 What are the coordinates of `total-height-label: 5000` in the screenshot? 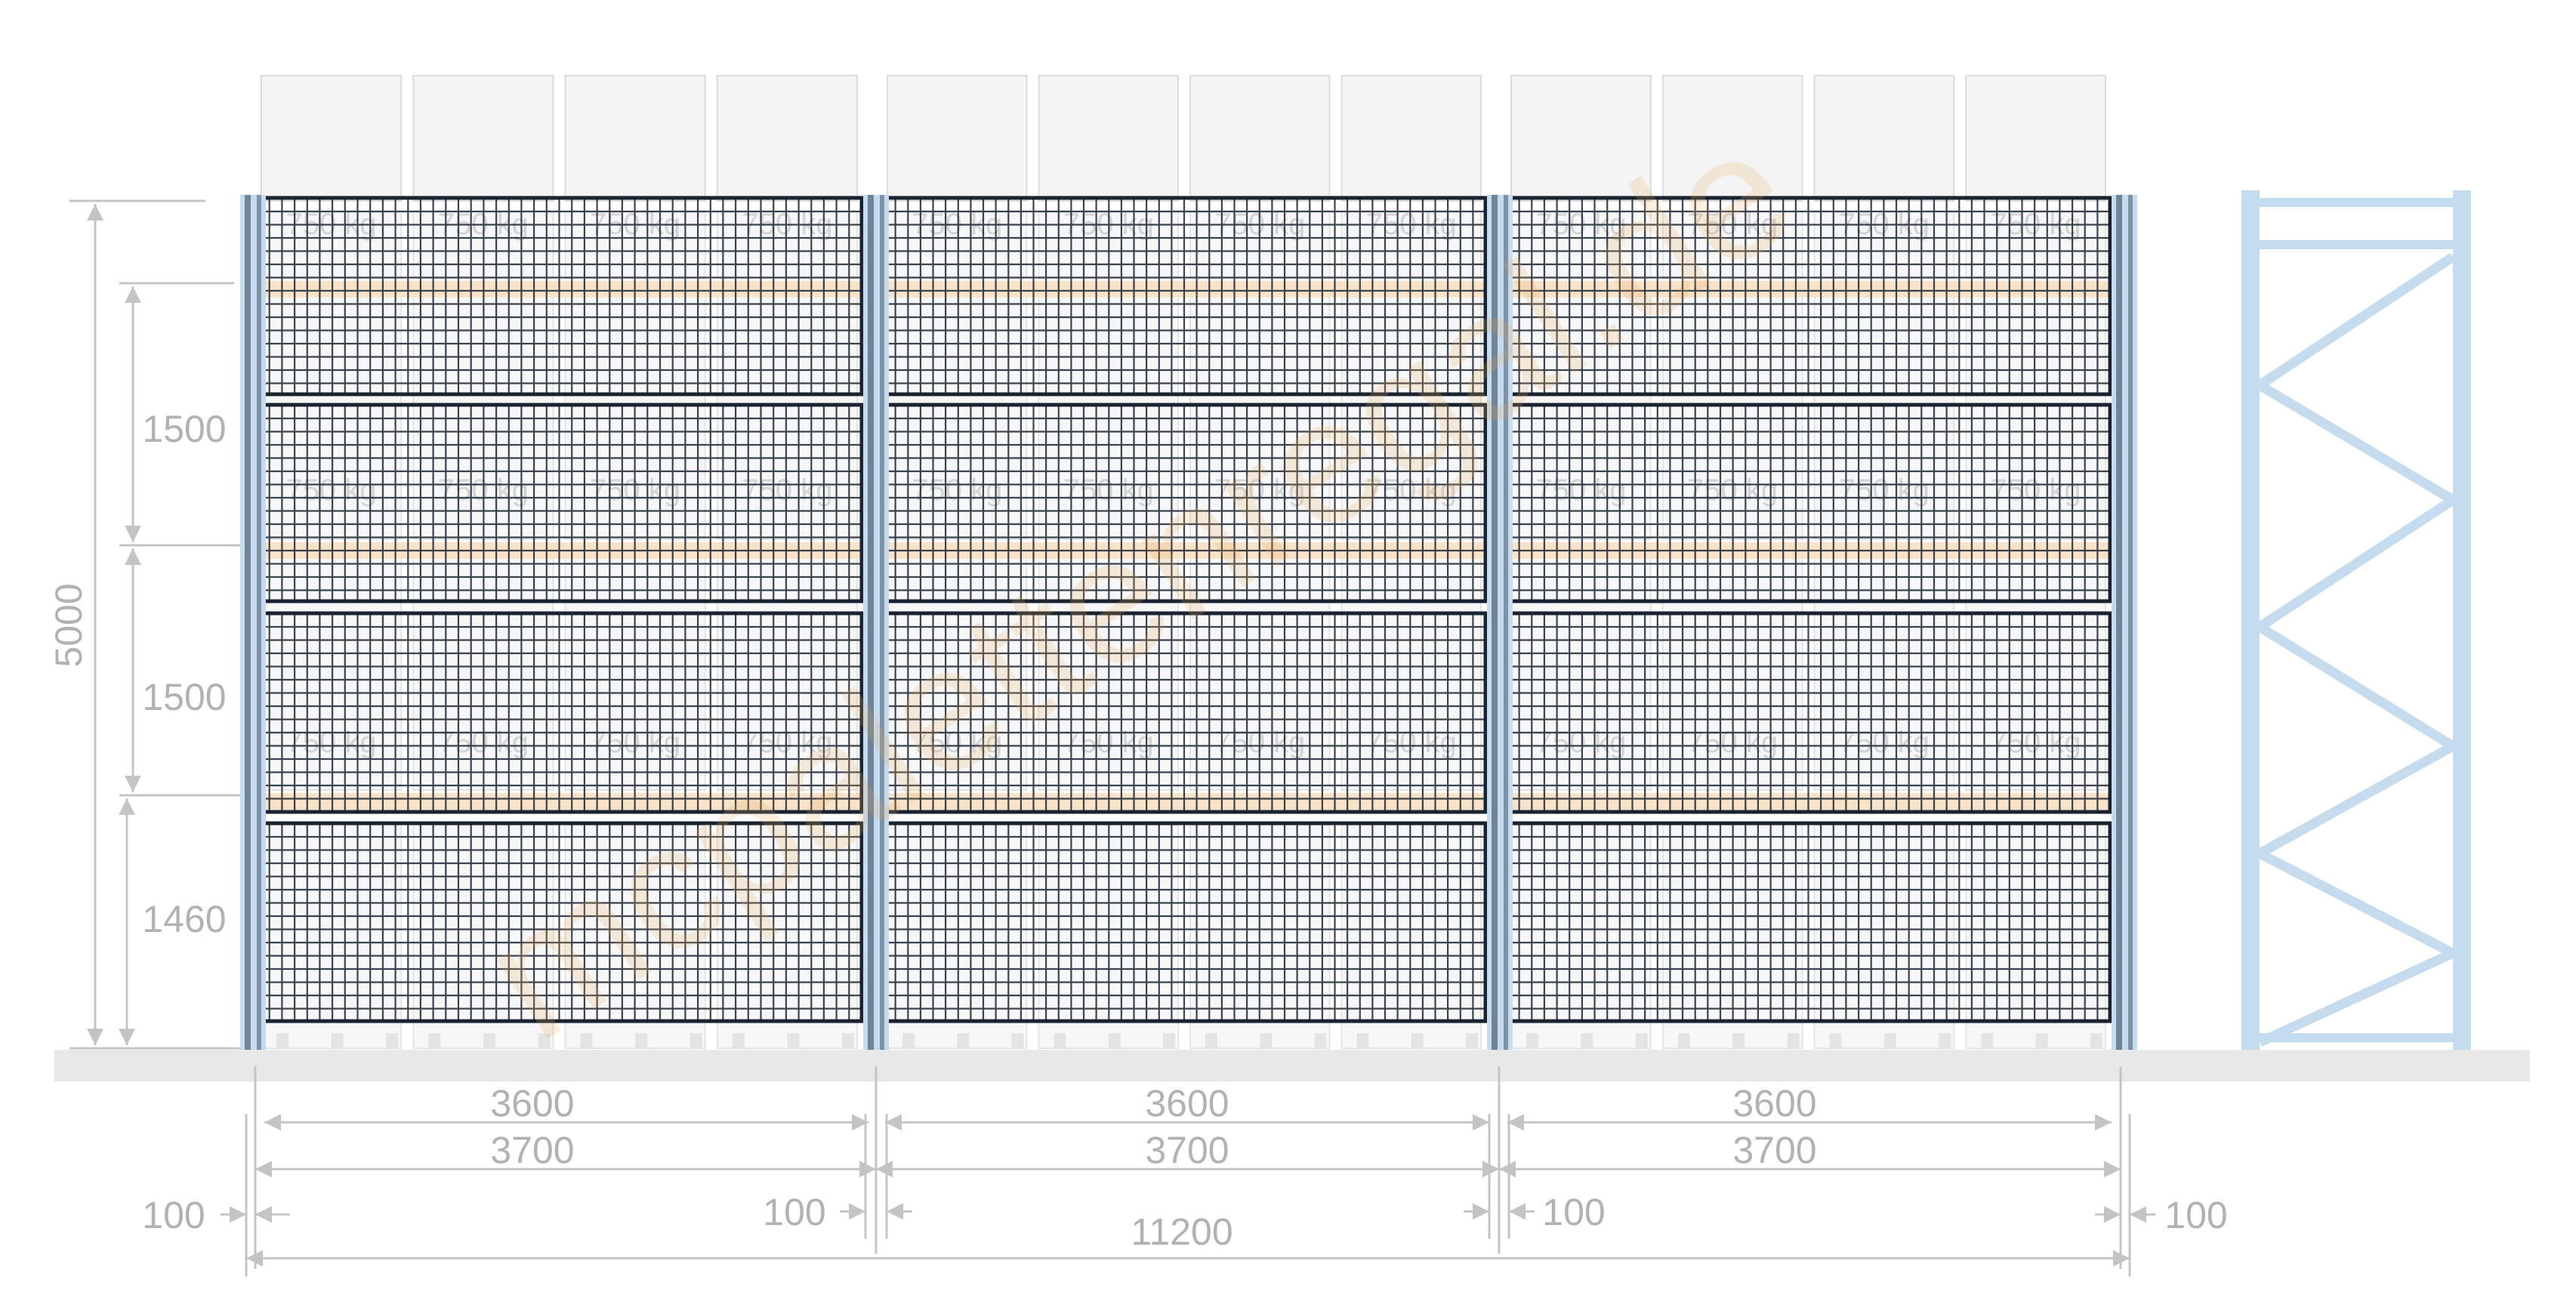 It's located at (69, 625).